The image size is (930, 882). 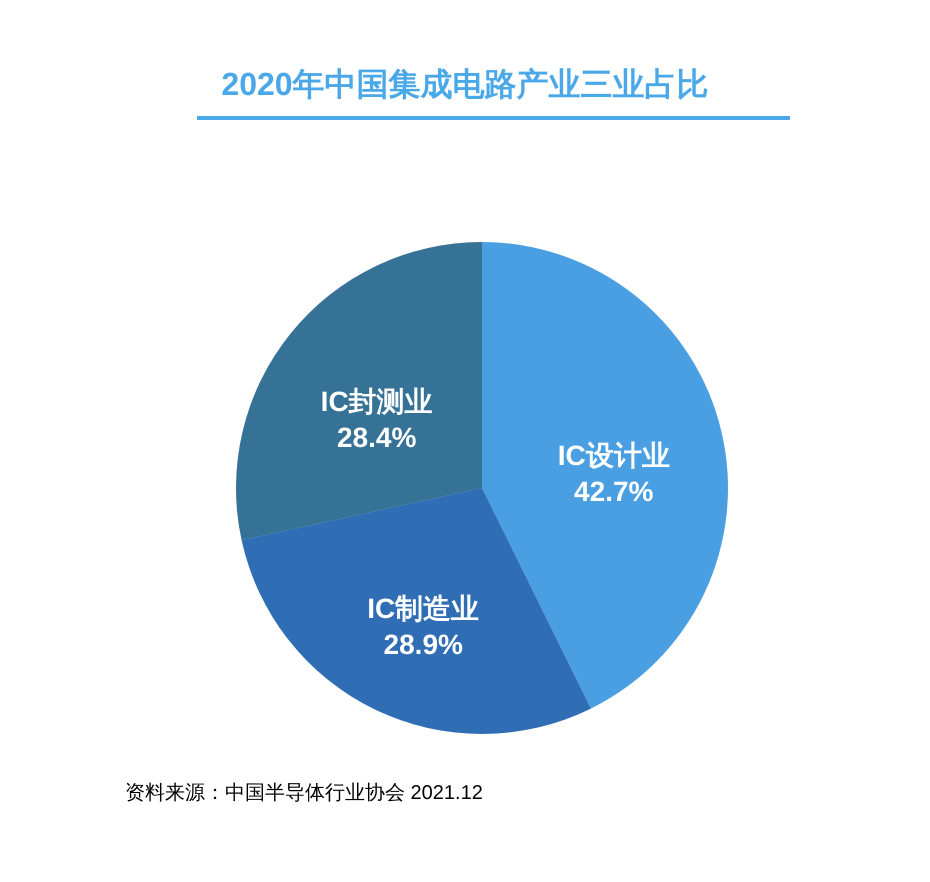 What do you see at coordinates (423, 608) in the screenshot?
I see `slice-label: IC制造业` at bounding box center [423, 608].